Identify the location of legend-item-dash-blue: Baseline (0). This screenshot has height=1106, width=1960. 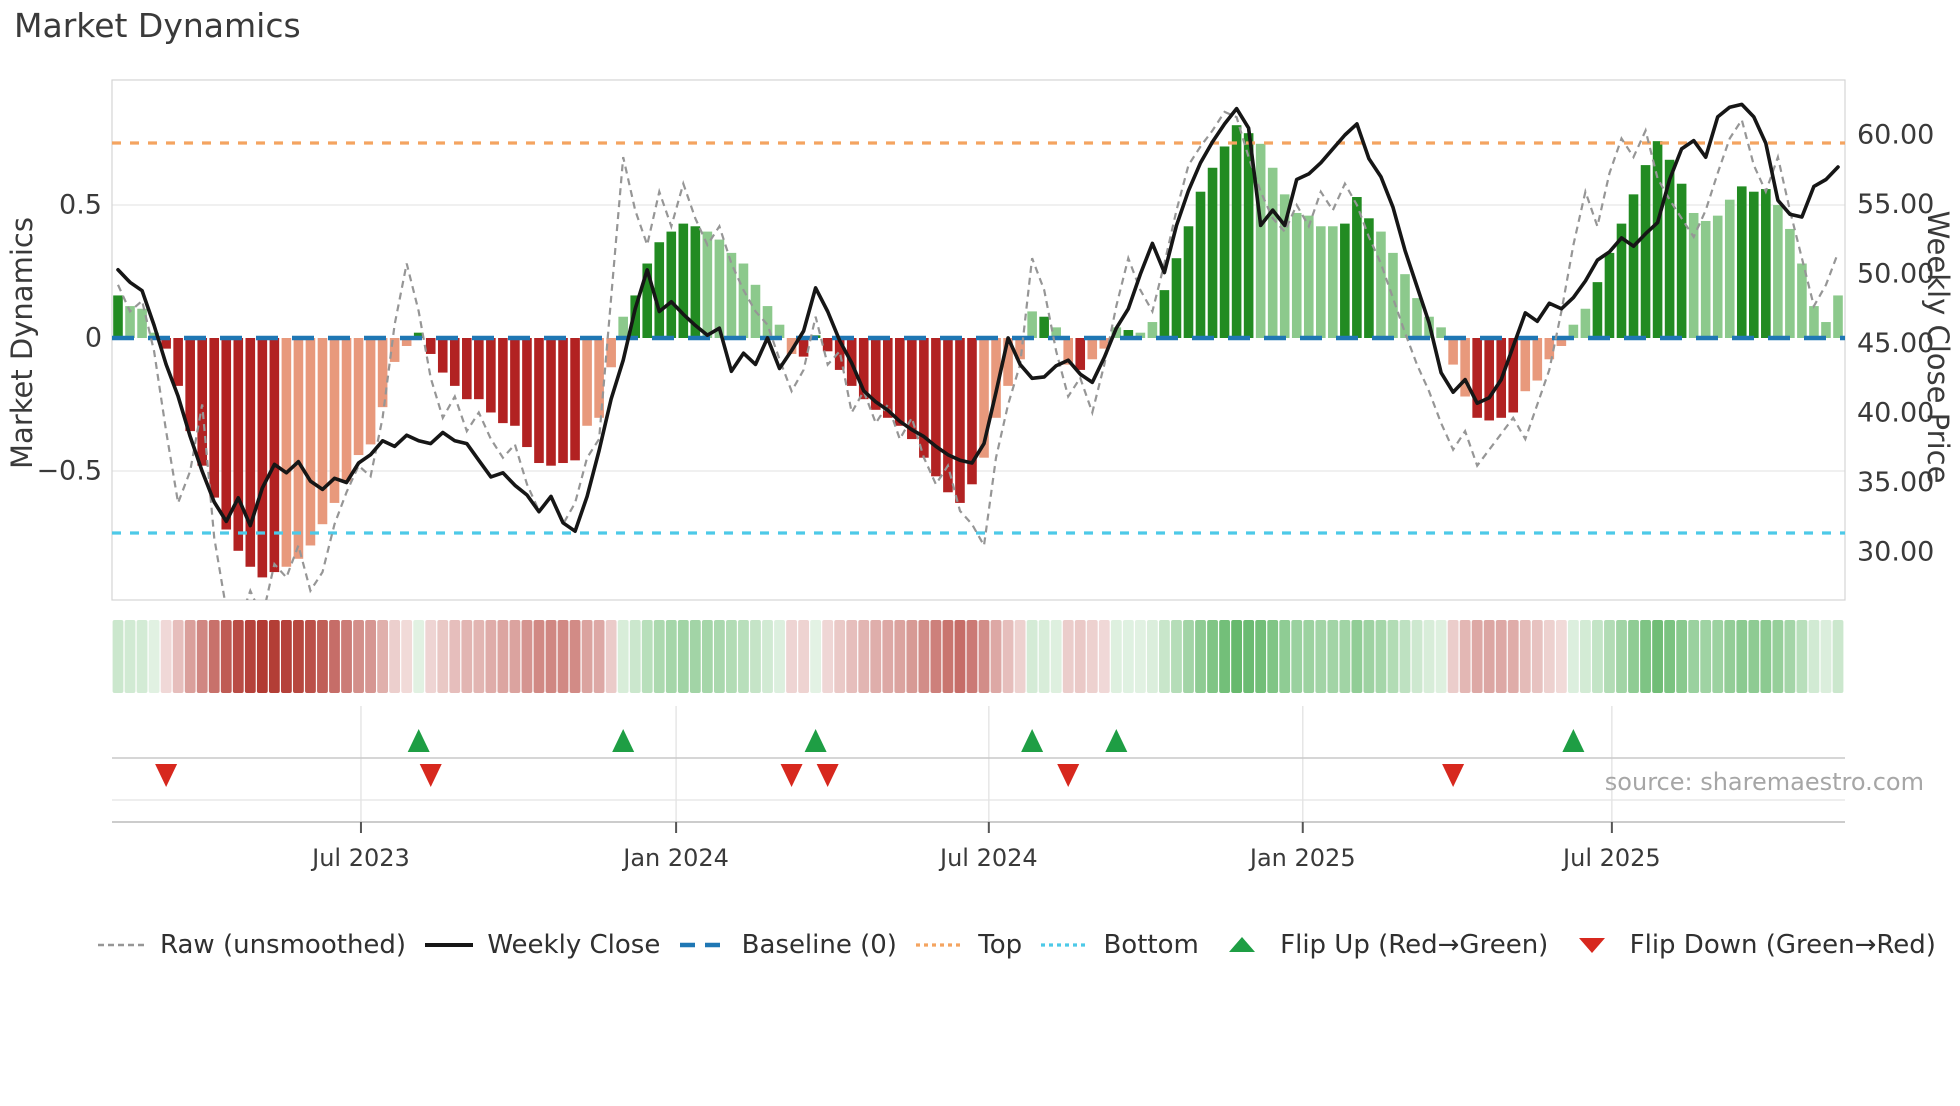
(787, 945).